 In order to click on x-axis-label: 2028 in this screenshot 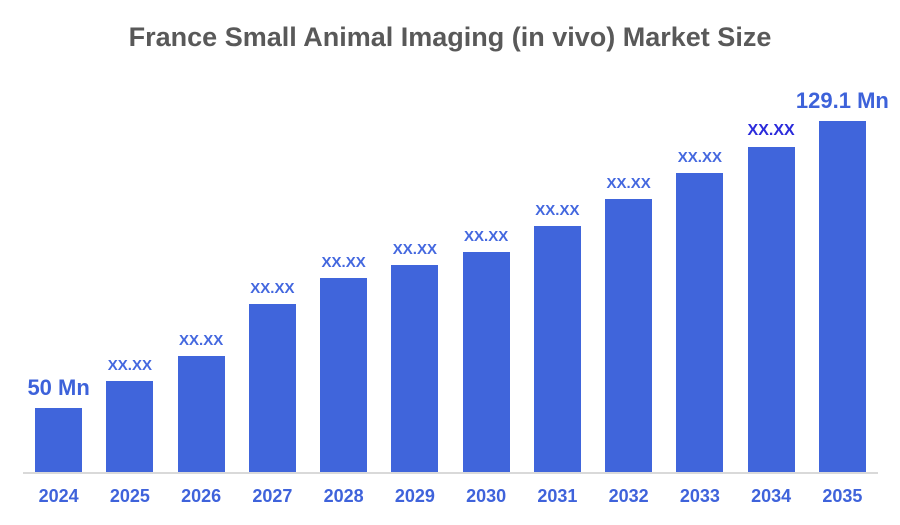, I will do `click(343, 496)`.